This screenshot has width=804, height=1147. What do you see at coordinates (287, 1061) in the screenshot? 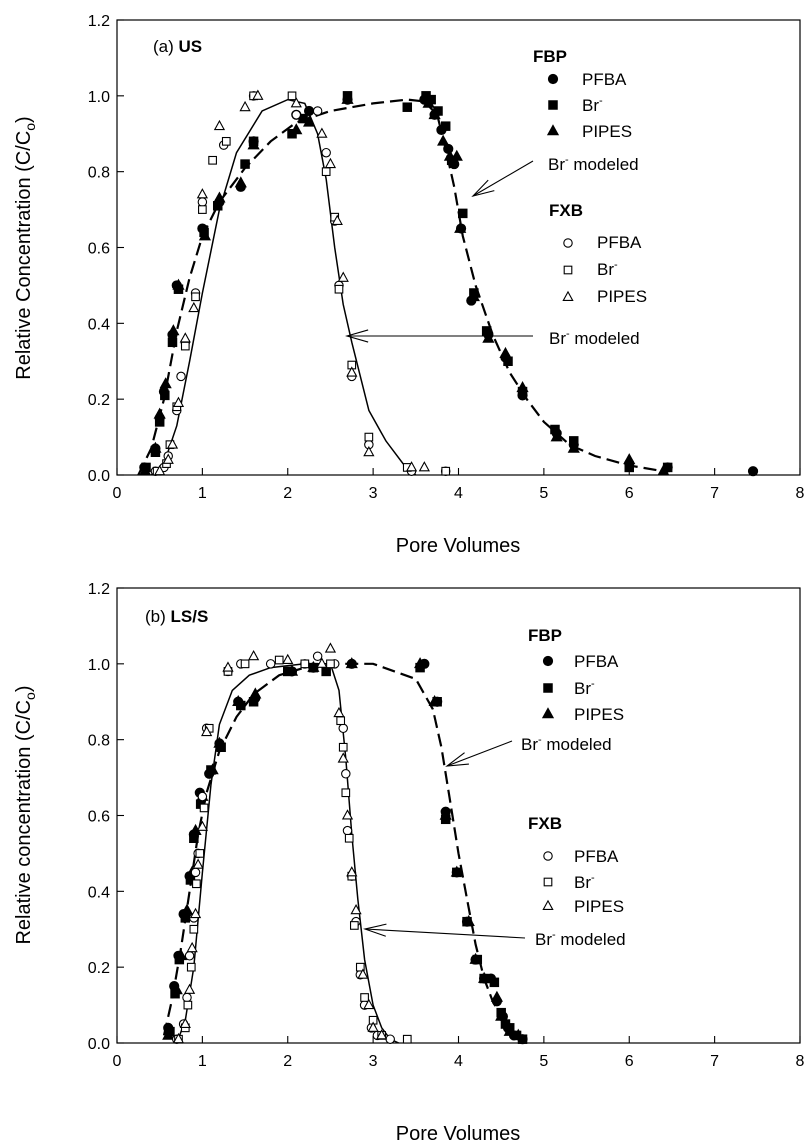
I see `x-tick-label: 2` at bounding box center [287, 1061].